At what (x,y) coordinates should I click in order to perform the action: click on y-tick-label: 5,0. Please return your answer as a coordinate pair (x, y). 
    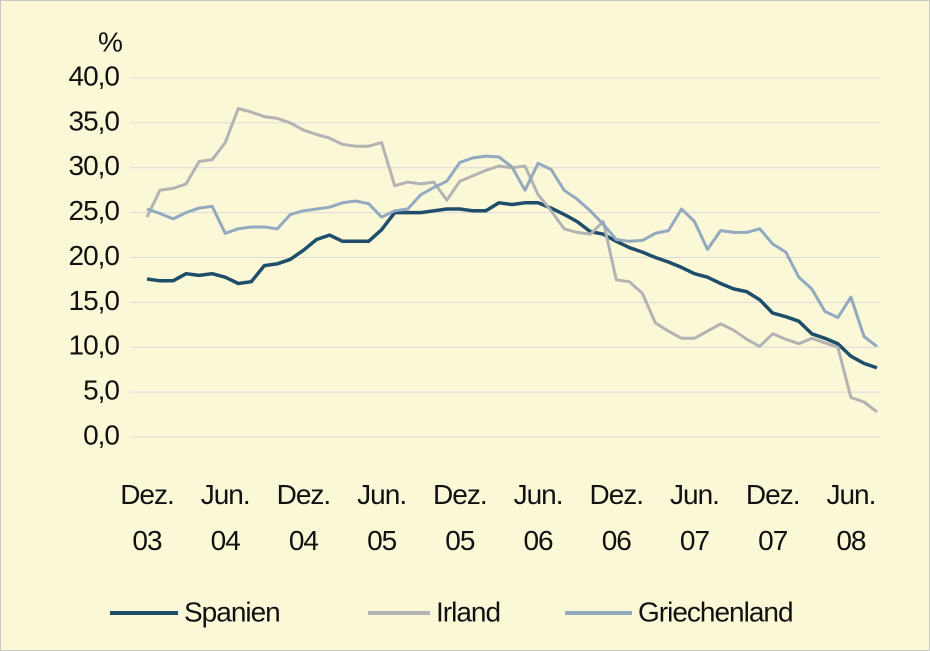
    Looking at the image, I should click on (101, 390).